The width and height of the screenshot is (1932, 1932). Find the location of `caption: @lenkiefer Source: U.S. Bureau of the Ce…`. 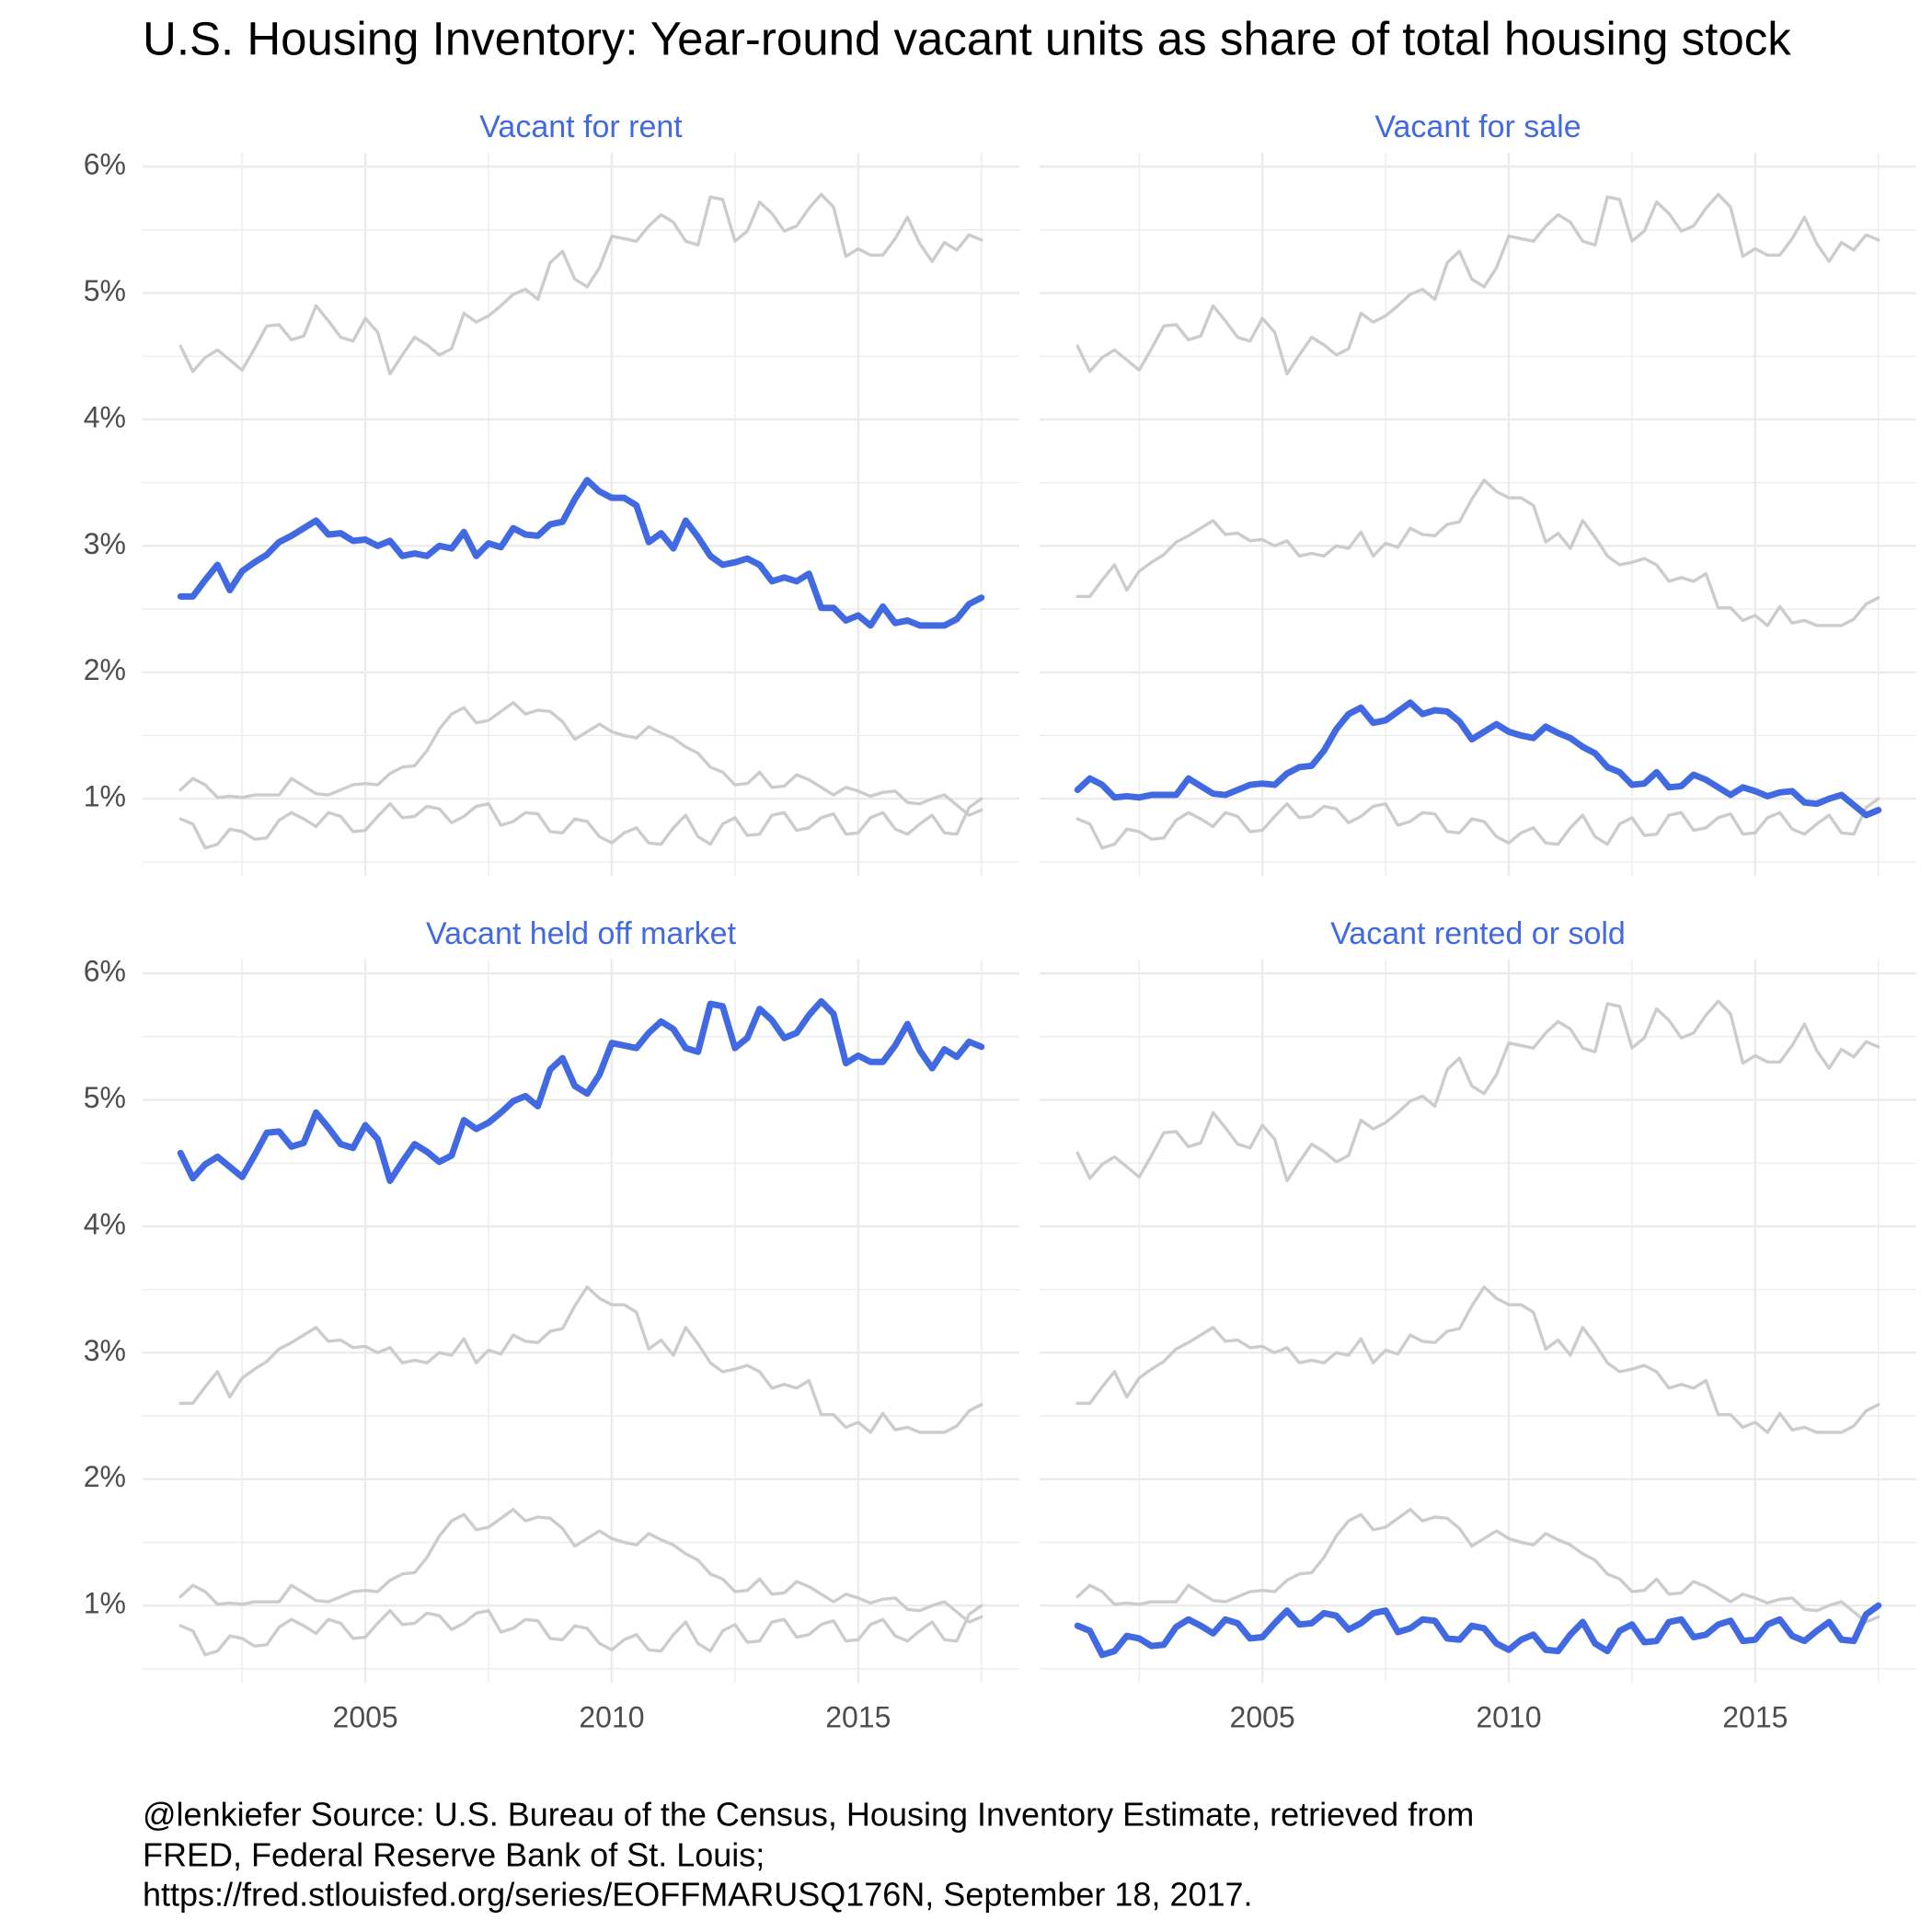

caption: @lenkiefer Source: U.S. Bureau of the Ce… is located at coordinates (808, 1815).